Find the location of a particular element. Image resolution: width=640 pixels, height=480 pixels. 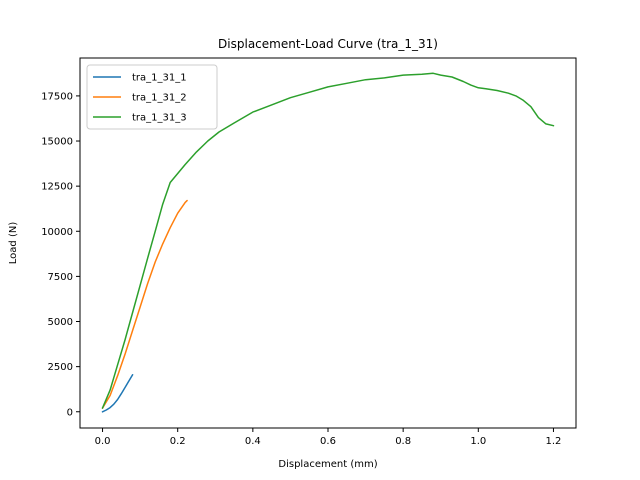

x-axis: 0.0 0.2 0.4 0.6 0.8 1.0 1.2 is located at coordinates (328, 437).